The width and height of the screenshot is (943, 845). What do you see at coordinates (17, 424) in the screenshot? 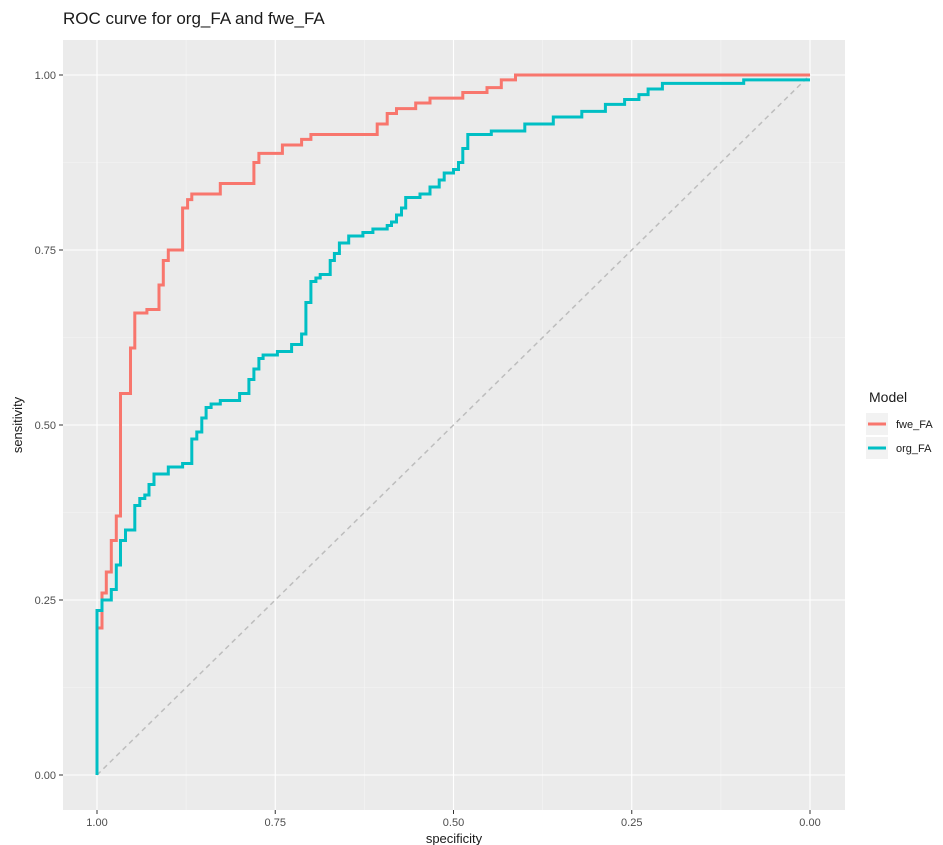
I see `y-axis-title: sensitivity` at bounding box center [17, 424].